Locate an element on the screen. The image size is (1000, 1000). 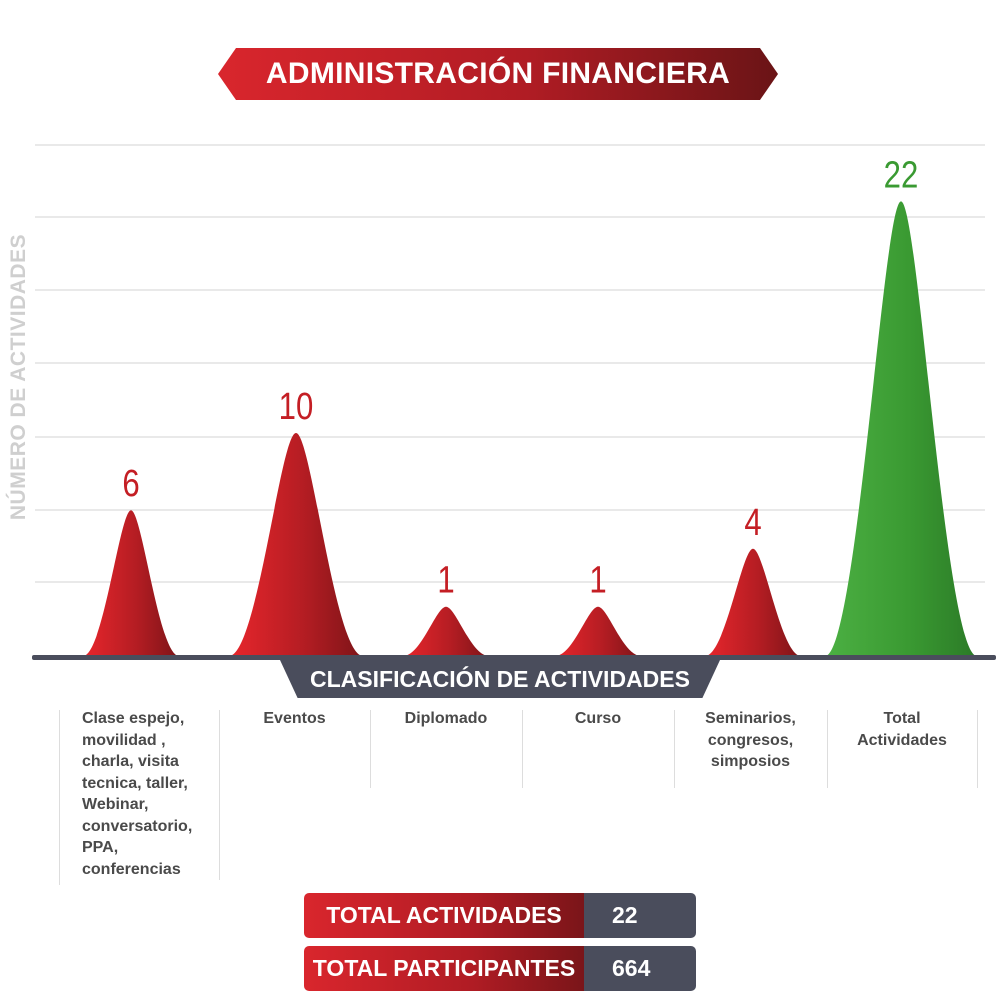
x-axis-label-banner: CLASIFICACIÓN DE ACTIVIDADES is located at coordinates (500, 679).